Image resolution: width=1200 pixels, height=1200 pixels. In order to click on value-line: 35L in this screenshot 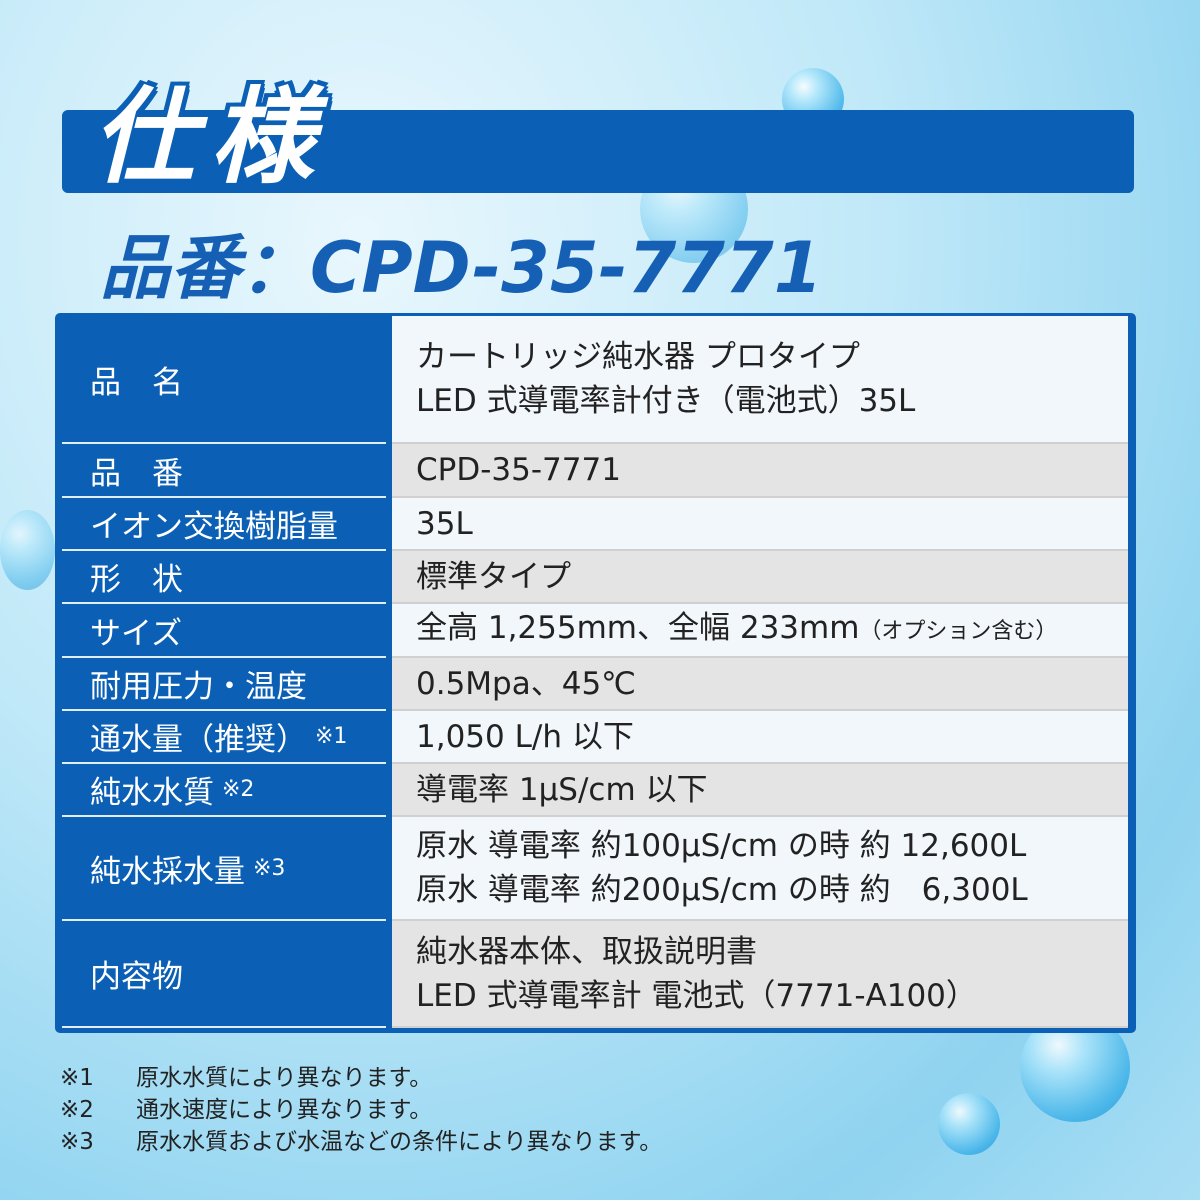, I will do `click(772, 524)`.